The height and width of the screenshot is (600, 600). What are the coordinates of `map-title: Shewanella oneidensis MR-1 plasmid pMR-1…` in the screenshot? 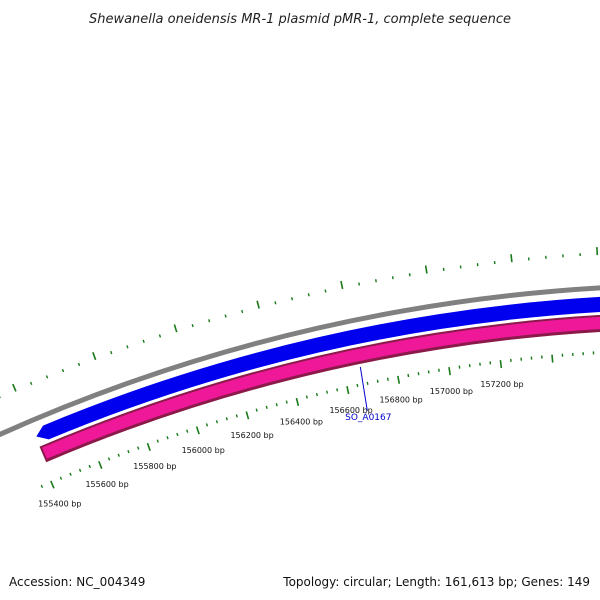 It's located at (300, 19).